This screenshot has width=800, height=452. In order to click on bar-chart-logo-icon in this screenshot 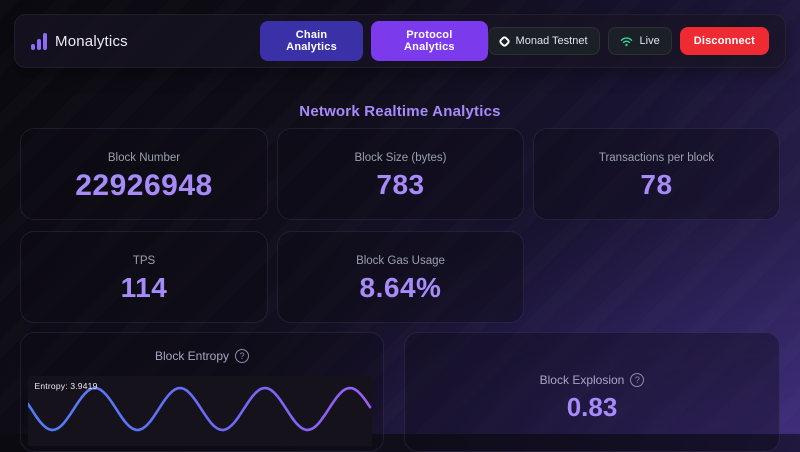, I will do `click(39, 41)`.